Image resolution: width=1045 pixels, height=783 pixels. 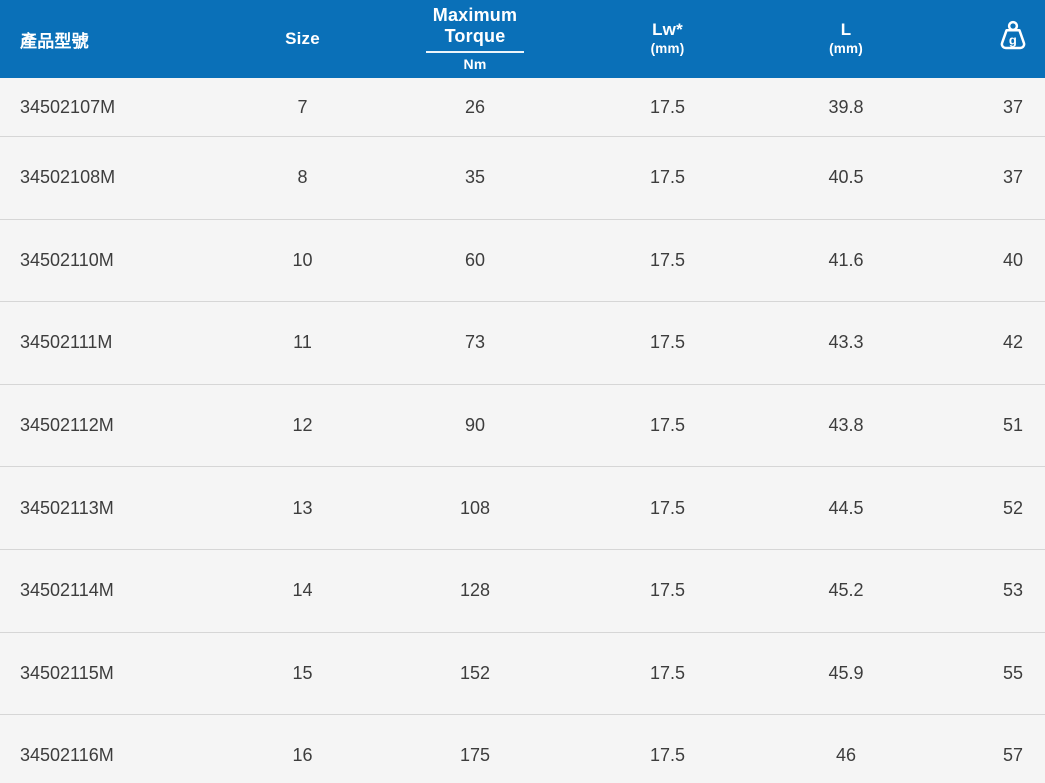 I want to click on cell-max-torque: 128, so click(x=475, y=590).